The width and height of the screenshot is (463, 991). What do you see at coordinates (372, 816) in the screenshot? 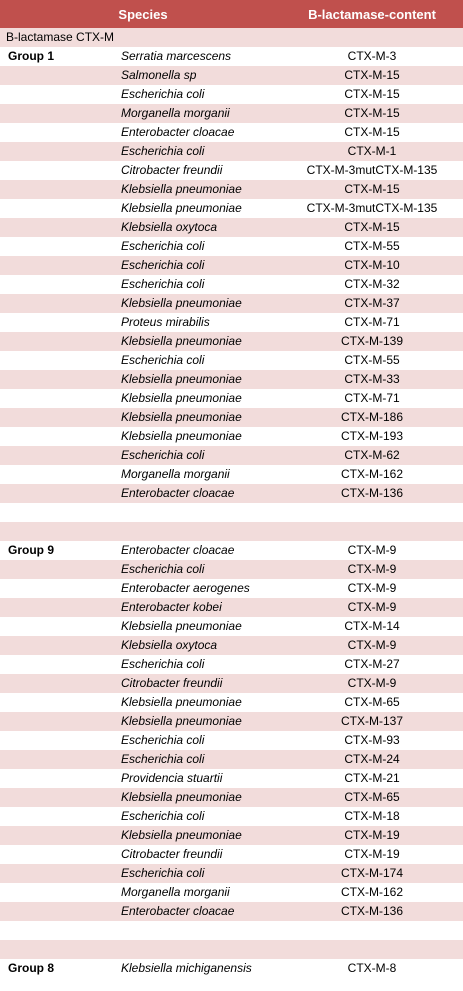
I see `content-cell: CTX-M-18` at bounding box center [372, 816].